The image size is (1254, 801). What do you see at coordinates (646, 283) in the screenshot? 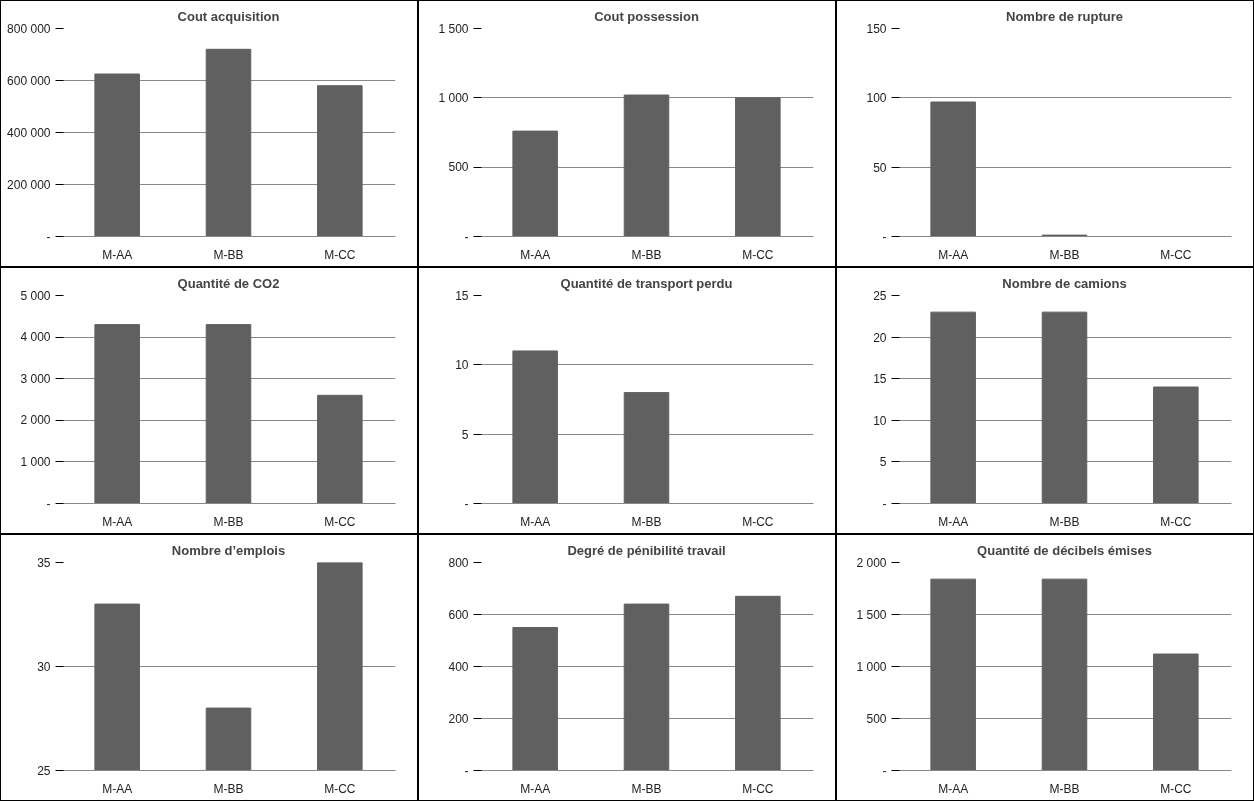
I see `chart-title: Quantité de transport perdu` at bounding box center [646, 283].